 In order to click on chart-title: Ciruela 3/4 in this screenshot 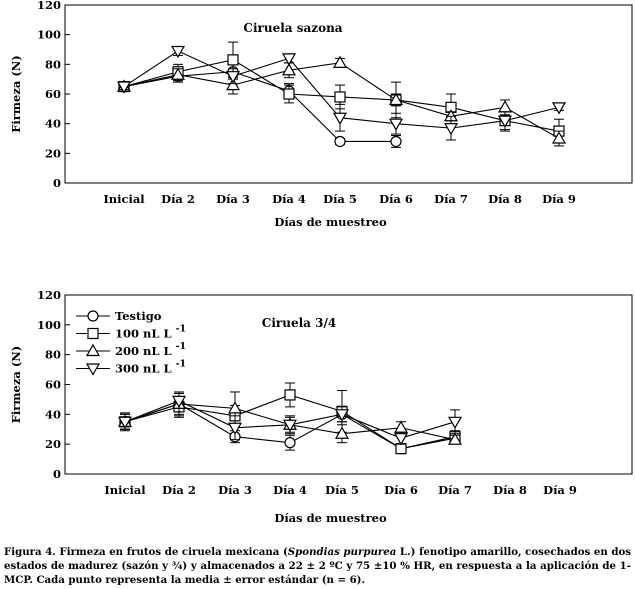, I will do `click(299, 323)`.